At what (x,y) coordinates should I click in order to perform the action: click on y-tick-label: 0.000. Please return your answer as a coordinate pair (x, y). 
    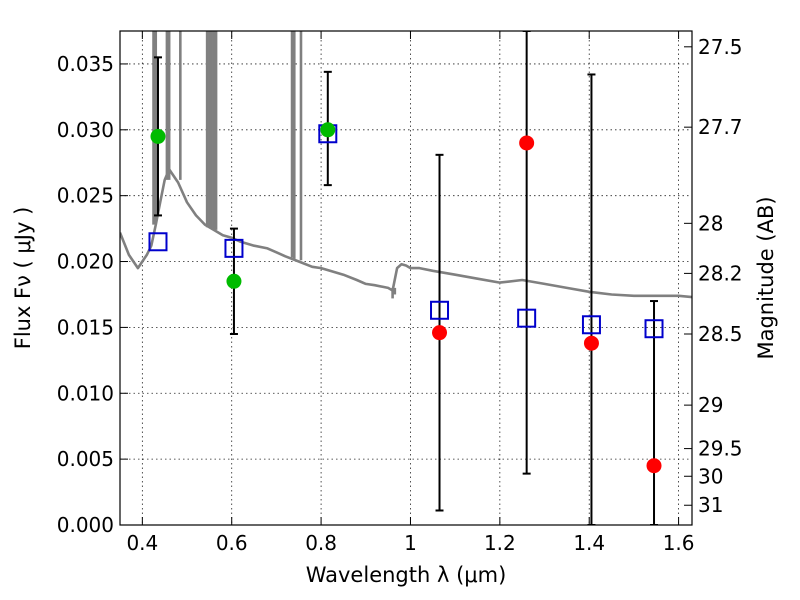
    Looking at the image, I should click on (85, 525).